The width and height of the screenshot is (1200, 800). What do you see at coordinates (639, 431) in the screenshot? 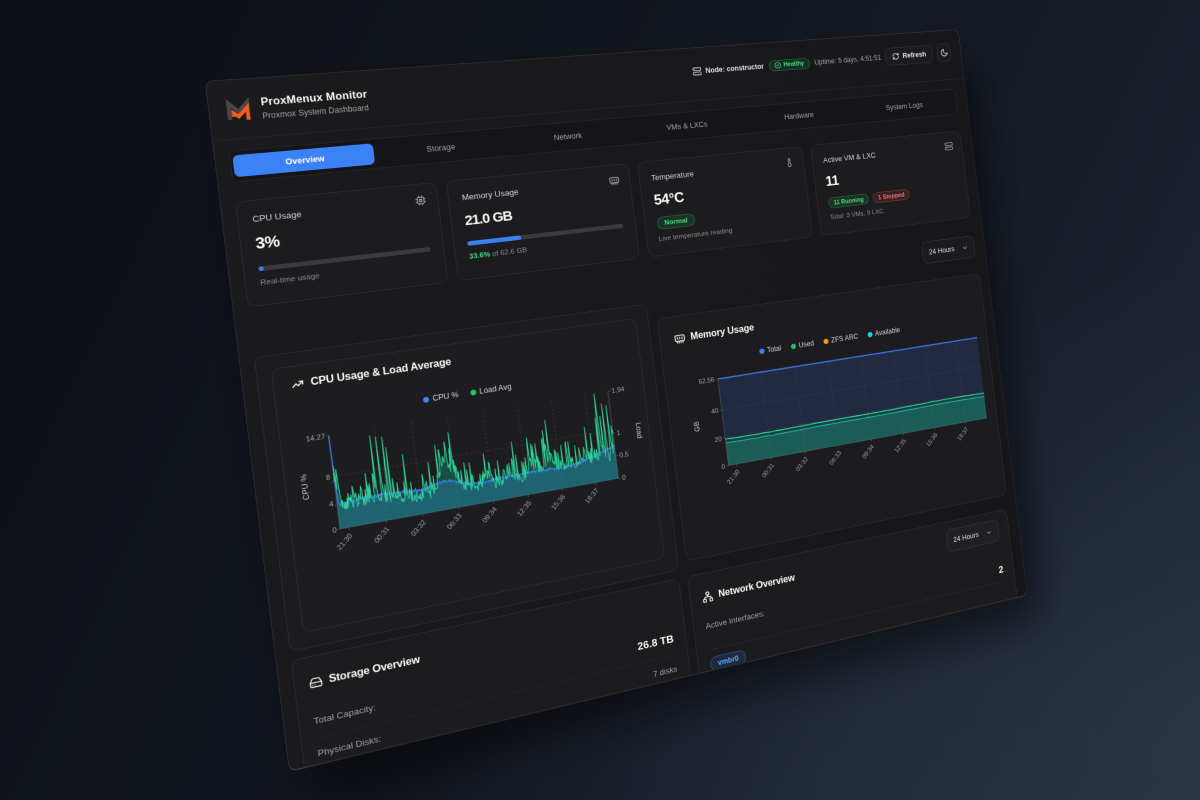
I see `svg-text: Load` at bounding box center [639, 431].